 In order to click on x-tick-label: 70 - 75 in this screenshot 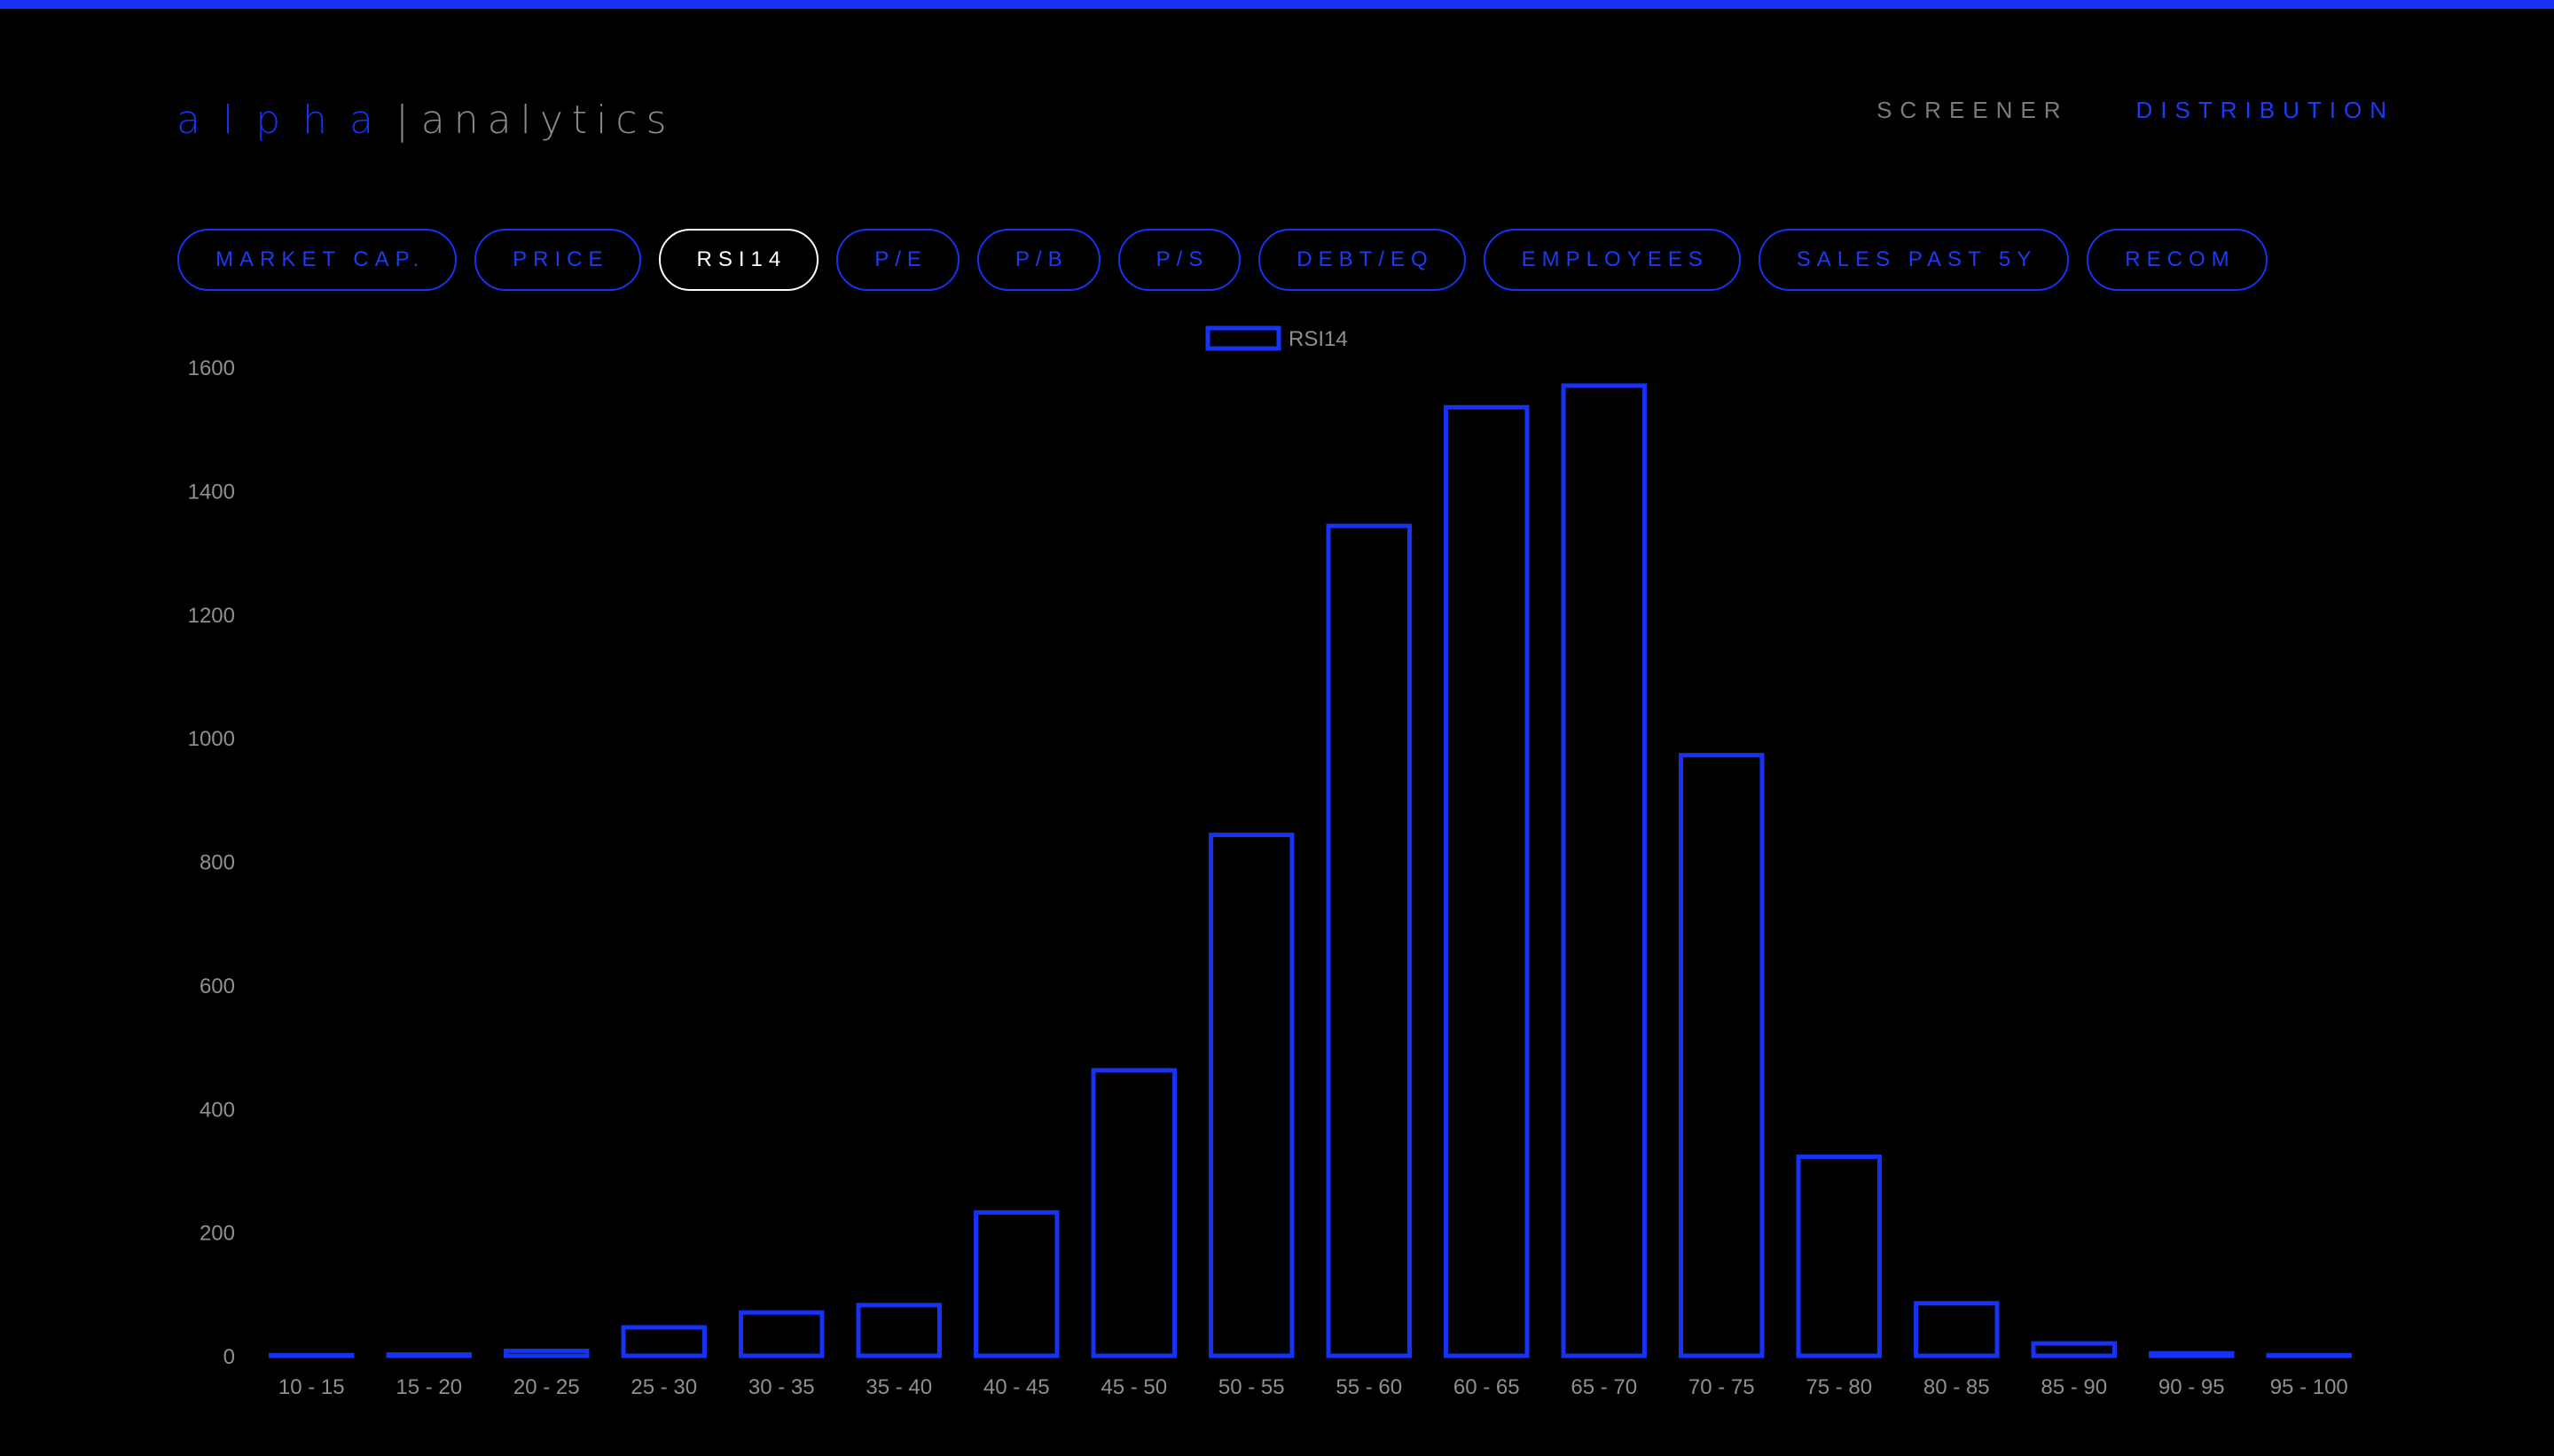, I will do `click(1721, 1387)`.